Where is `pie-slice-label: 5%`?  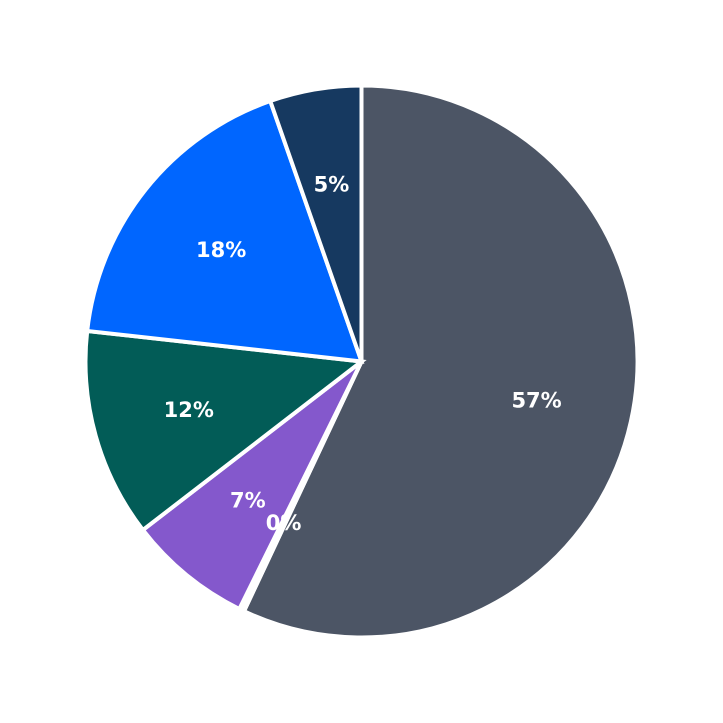 pie-slice-label: 5% is located at coordinates (332, 185).